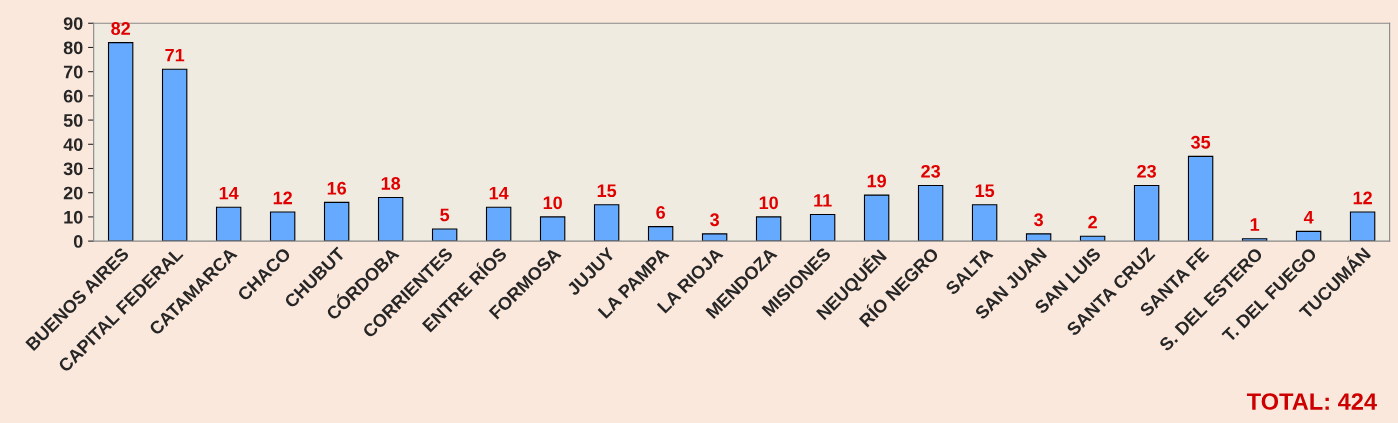 The height and width of the screenshot is (423, 1398). I want to click on data-label: 4, so click(1308, 217).